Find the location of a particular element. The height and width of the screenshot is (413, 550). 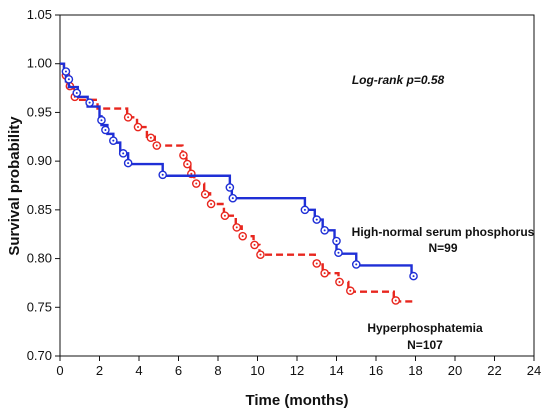

x-tick-label: 22 is located at coordinates (494, 370).